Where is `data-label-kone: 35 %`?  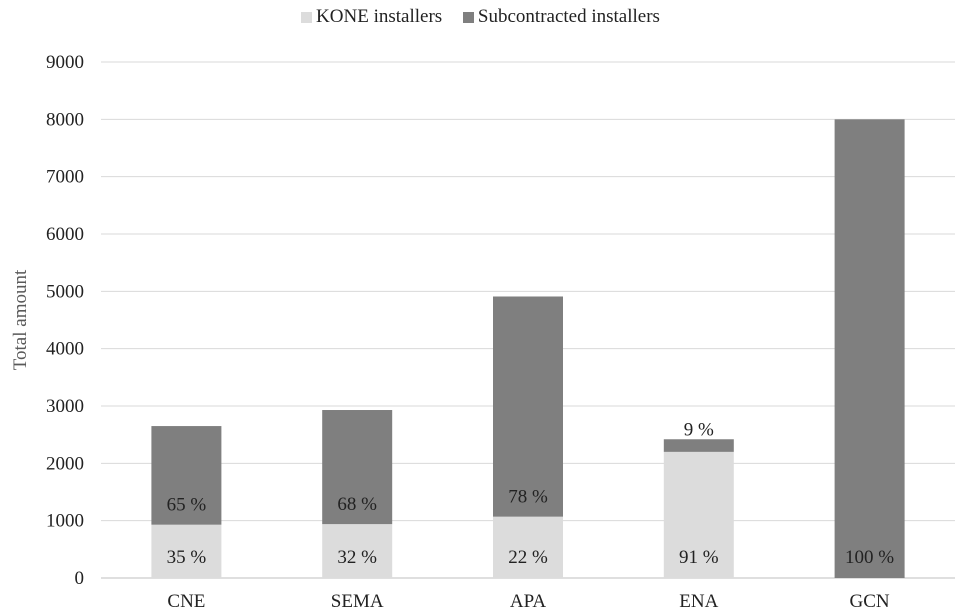
data-label-kone: 35 % is located at coordinates (187, 557).